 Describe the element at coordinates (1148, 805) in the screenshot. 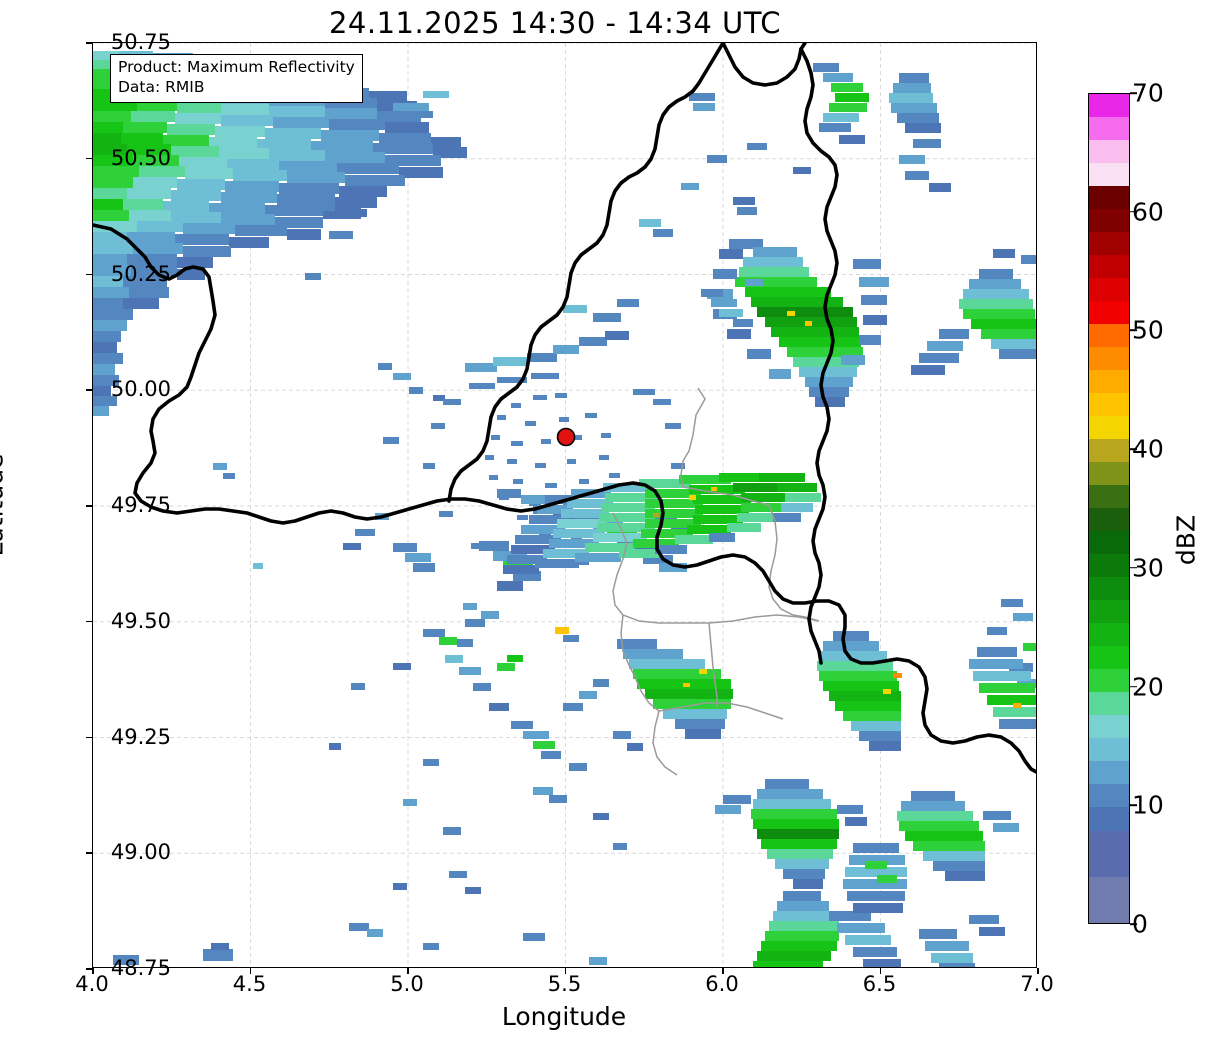

I see `colorbar-tick-label: 10` at that location.